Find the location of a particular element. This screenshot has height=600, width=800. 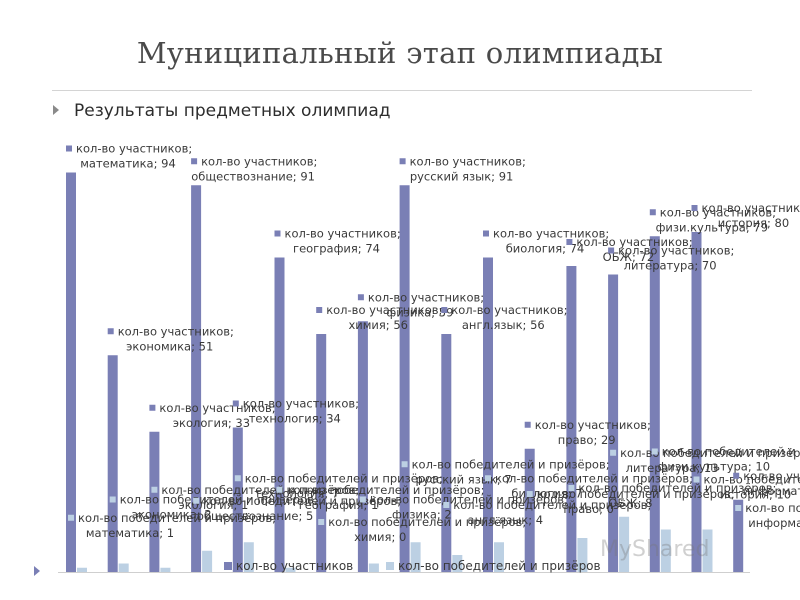

data-label-text: литература; 70 is located at coordinates (670, 266).